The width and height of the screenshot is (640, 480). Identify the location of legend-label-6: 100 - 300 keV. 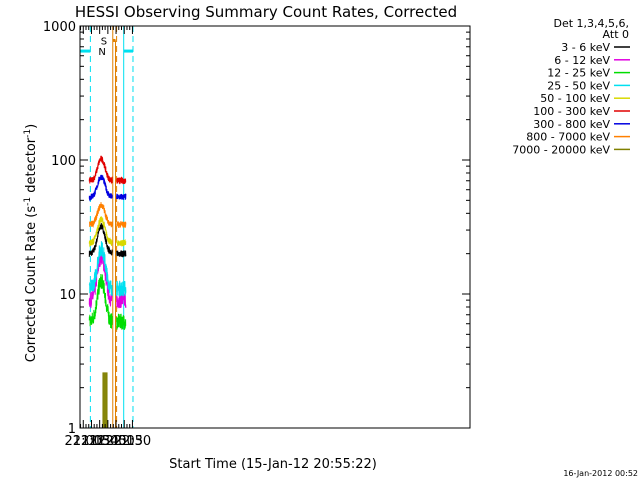
(571, 111).